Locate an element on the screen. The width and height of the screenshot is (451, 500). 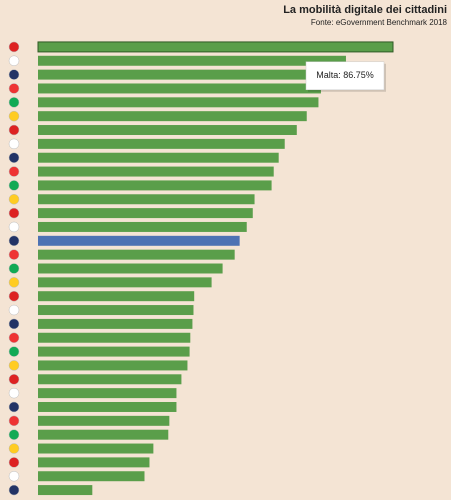
tooltip-box is located at coordinates (345, 76).